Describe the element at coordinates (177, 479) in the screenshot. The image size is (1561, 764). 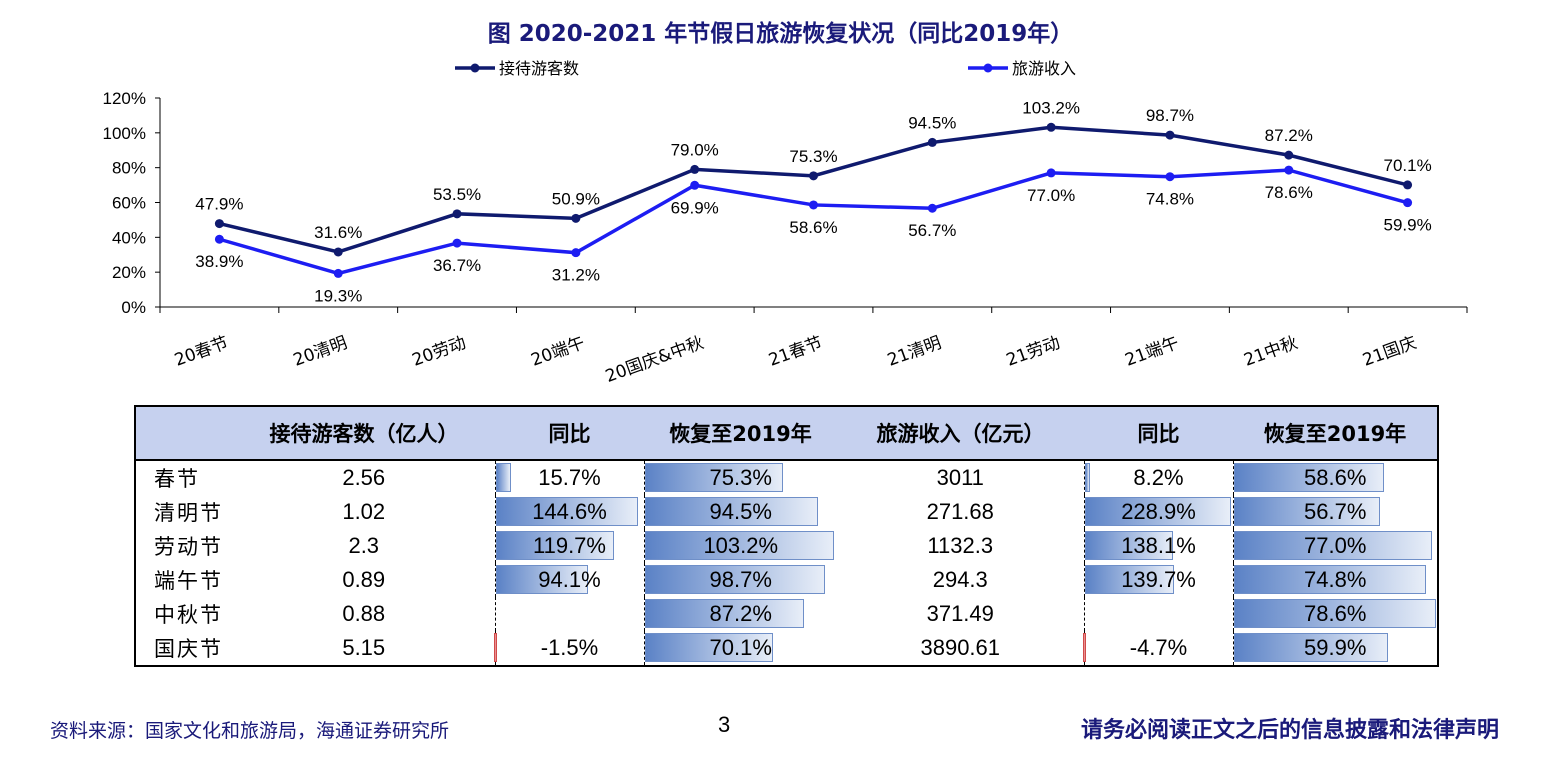
I see `row-name: 春节` at that location.